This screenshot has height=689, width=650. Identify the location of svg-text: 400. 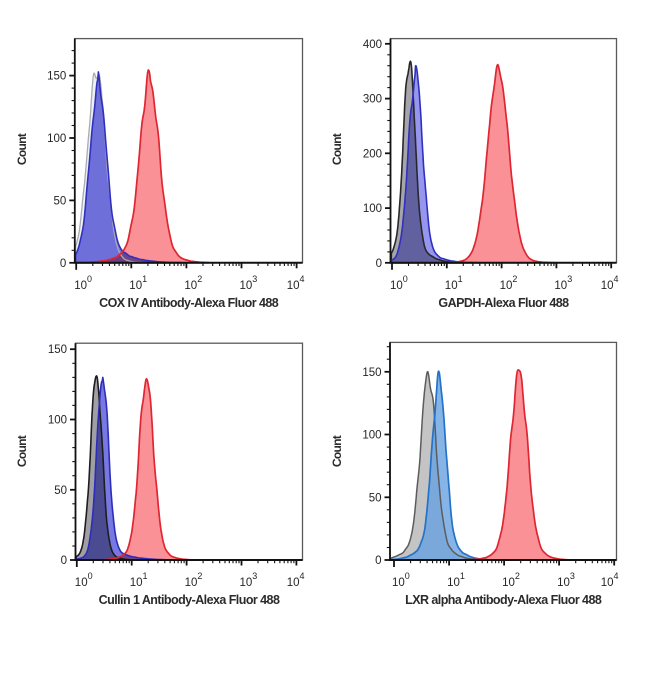
(372, 45).